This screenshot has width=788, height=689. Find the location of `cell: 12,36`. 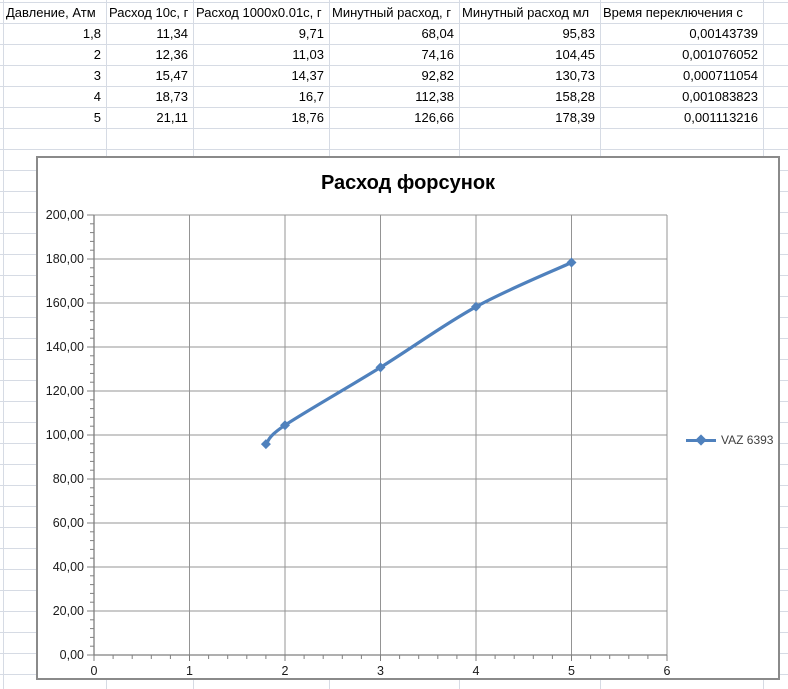

cell: 12,36 is located at coordinates (171, 54).